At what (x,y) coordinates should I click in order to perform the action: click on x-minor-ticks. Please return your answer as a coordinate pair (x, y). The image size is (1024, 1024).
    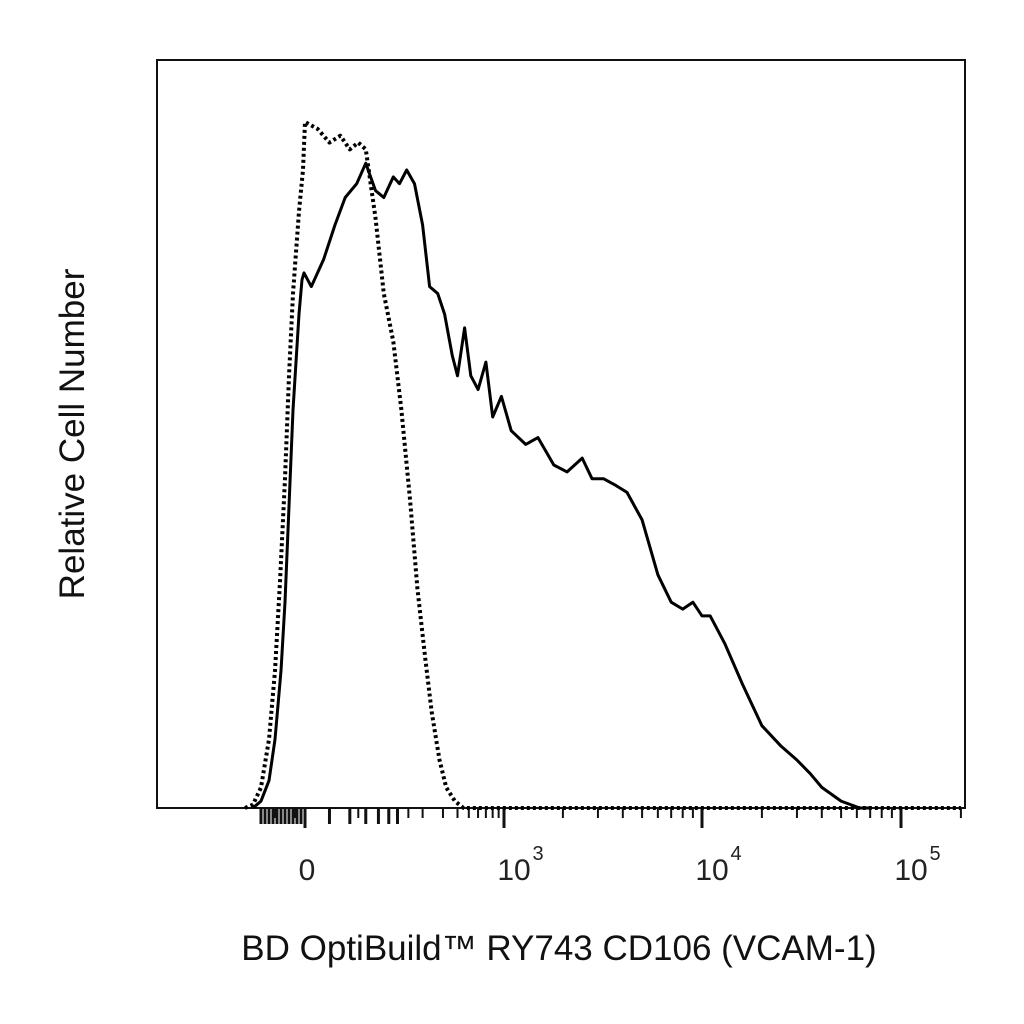
    Looking at the image, I should click on (610, 816).